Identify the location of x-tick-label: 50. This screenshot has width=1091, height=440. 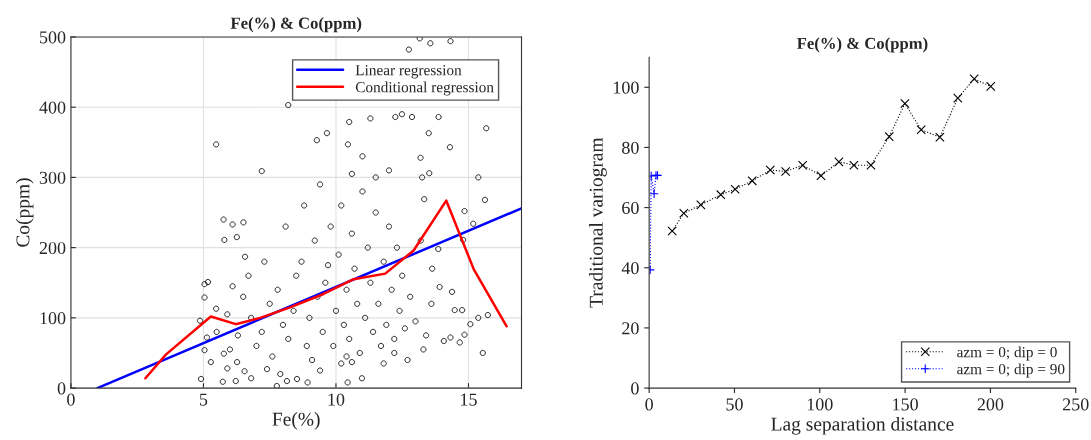
(734, 404).